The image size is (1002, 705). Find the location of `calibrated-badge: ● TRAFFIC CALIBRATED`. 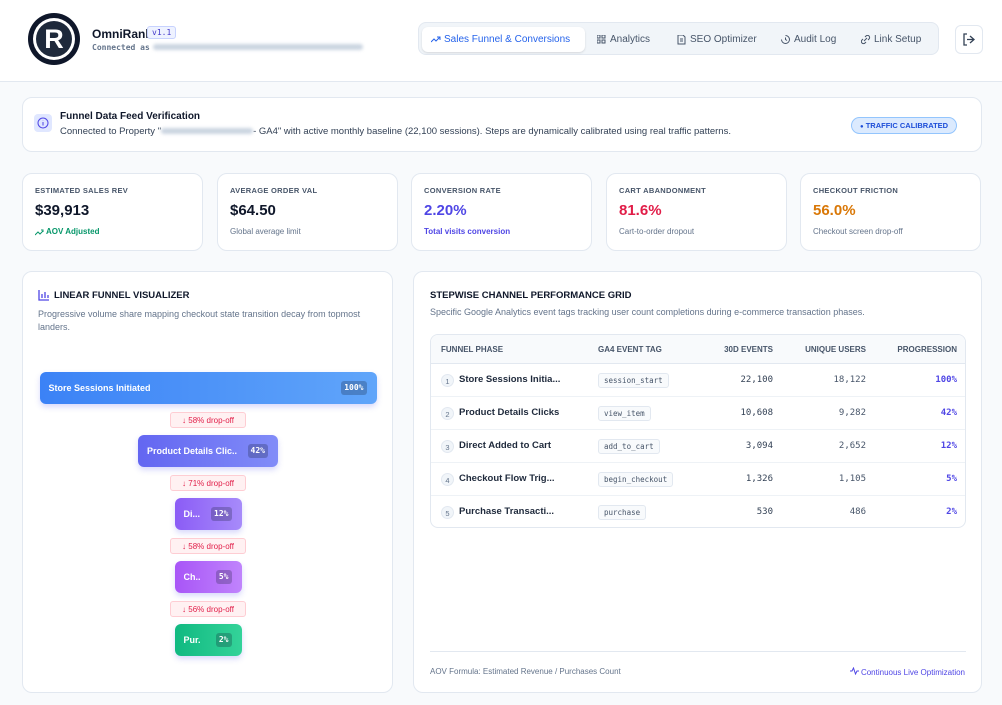

calibrated-badge: ● TRAFFIC CALIBRATED is located at coordinates (904, 125).